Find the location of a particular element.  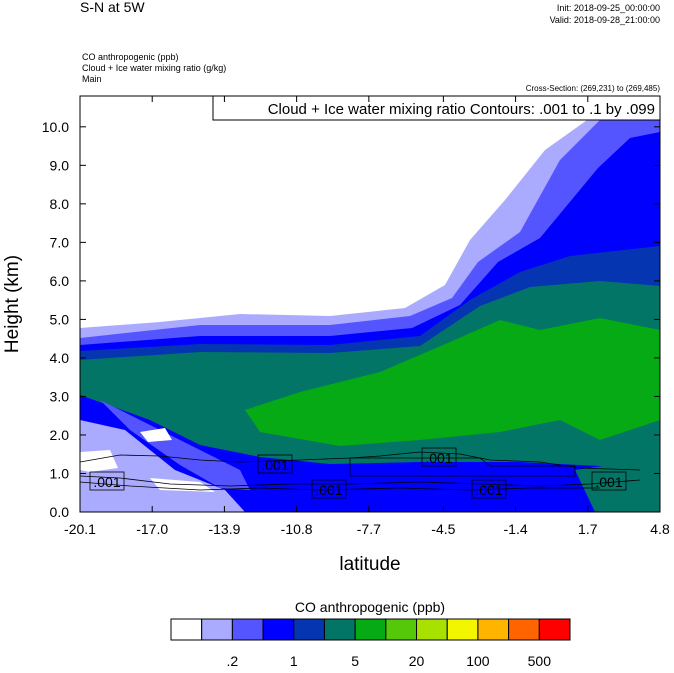

title-box-frame is located at coordinates (436, 108).